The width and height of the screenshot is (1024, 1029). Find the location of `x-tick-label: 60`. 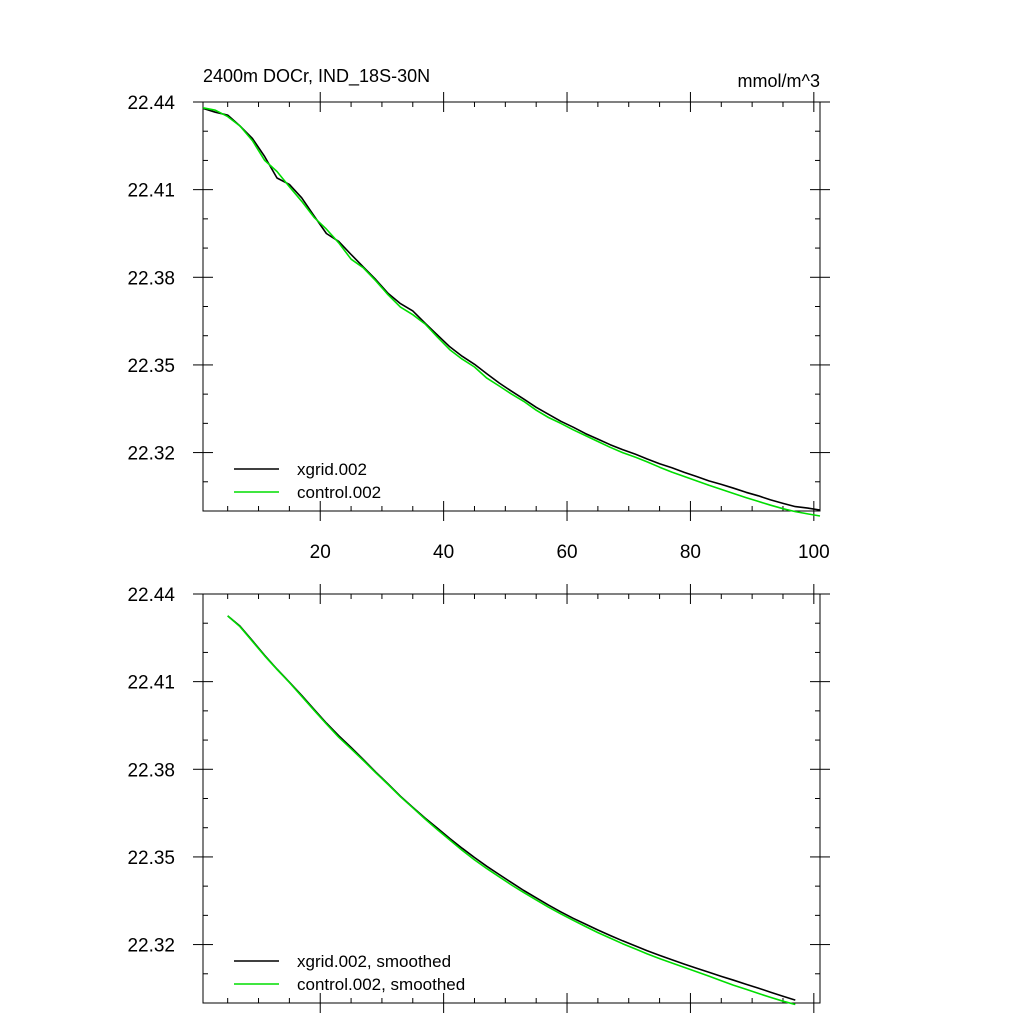

x-tick-label: 60 is located at coordinates (566, 552).